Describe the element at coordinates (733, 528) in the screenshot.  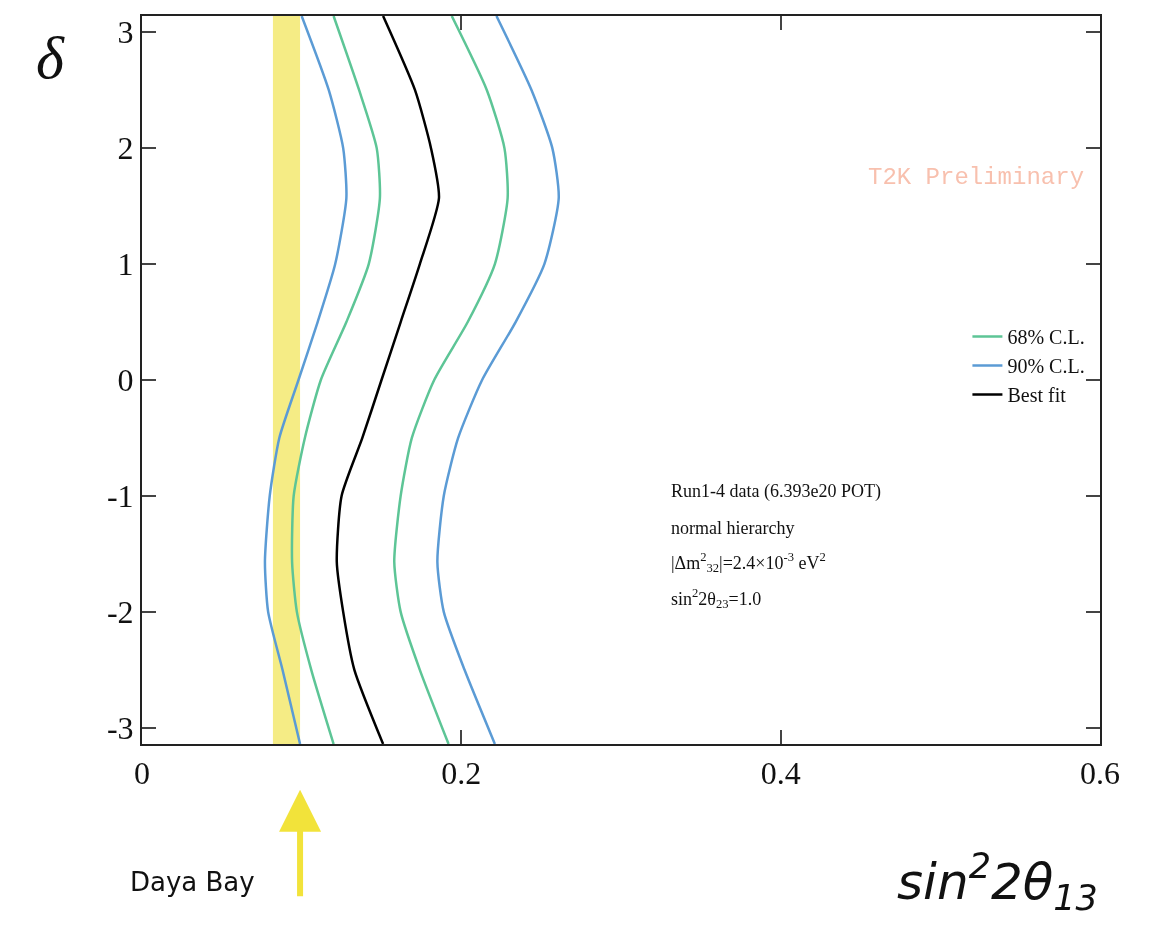
I see `annotation: normal hierarchy` at that location.